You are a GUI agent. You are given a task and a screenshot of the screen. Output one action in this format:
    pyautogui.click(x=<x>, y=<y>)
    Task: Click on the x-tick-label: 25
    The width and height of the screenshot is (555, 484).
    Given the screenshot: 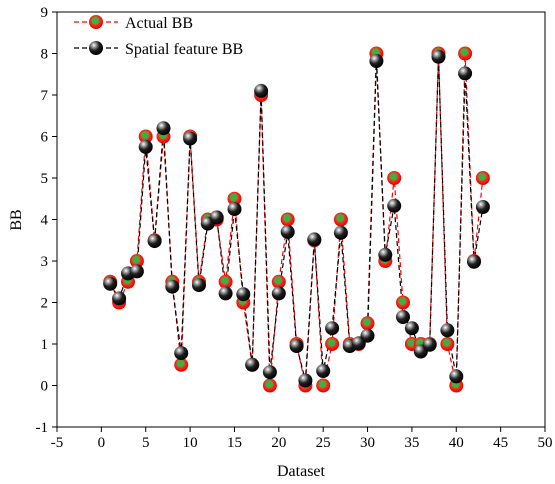 What is the action you would take?
    pyautogui.click(x=323, y=443)
    